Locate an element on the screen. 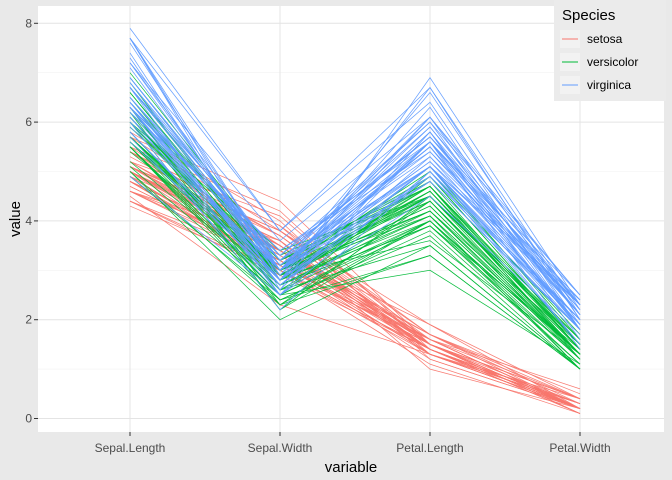  x-tick-label: Petal.Length is located at coordinates (429, 448).